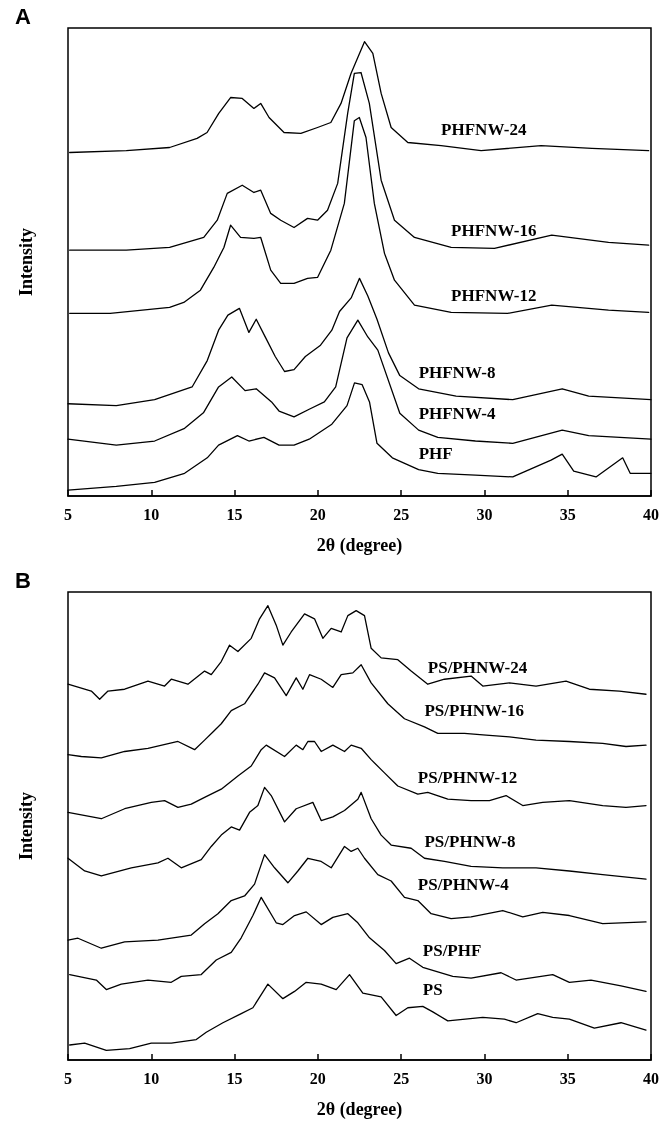 This screenshot has width=662, height=1129. I want to click on series-label: PHF, so click(435, 453).